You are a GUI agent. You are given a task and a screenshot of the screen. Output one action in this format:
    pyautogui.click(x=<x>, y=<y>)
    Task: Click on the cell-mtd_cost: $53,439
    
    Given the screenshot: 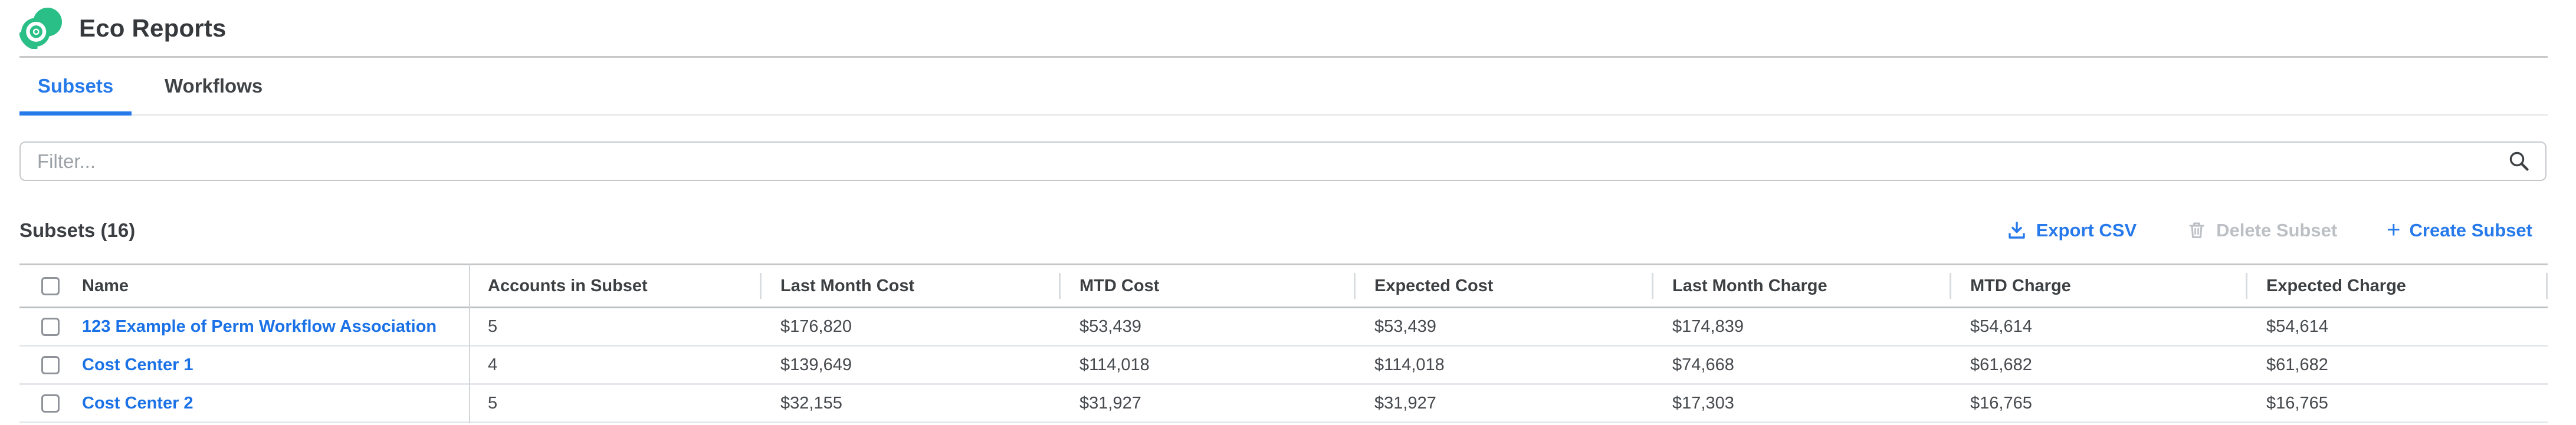 What is the action you would take?
    pyautogui.click(x=1208, y=326)
    